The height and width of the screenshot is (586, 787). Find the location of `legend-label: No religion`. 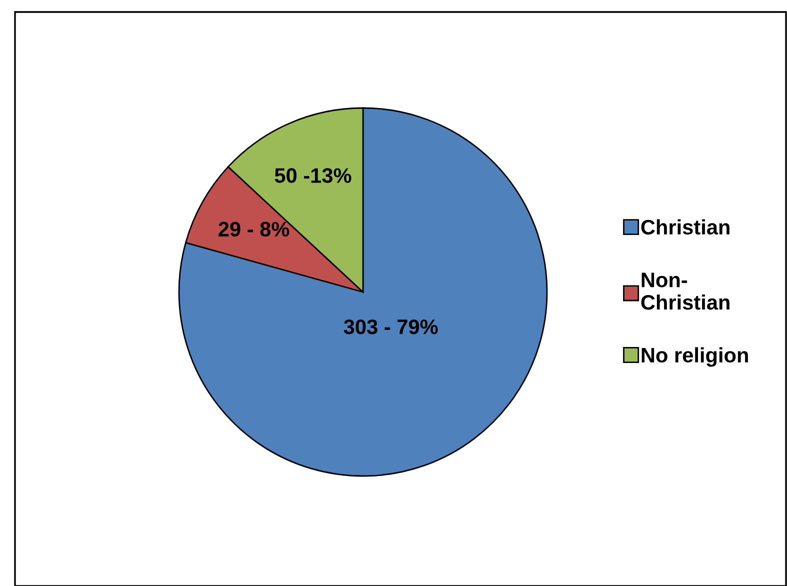

legend-label: No religion is located at coordinates (695, 357).